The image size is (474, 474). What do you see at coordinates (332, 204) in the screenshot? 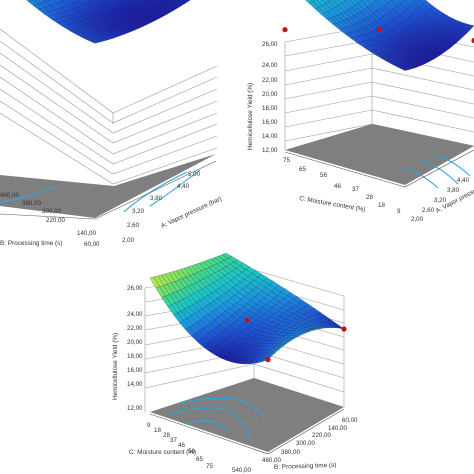
I see `panel-b-y-label: C: Moisture content (%)` at bounding box center [332, 204].